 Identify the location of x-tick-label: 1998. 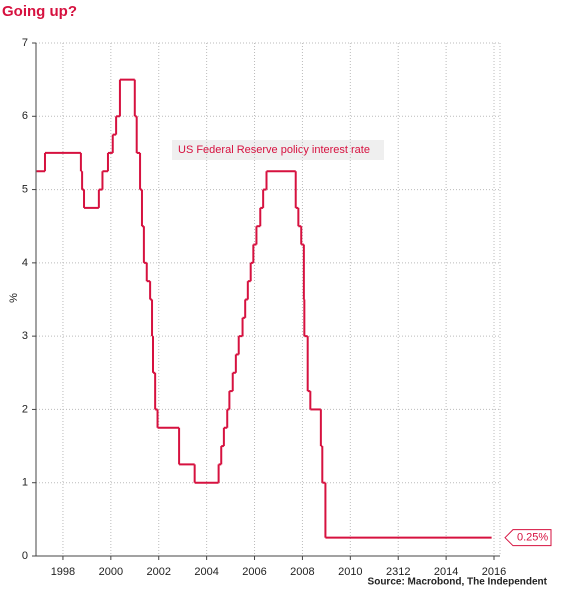
(63, 572).